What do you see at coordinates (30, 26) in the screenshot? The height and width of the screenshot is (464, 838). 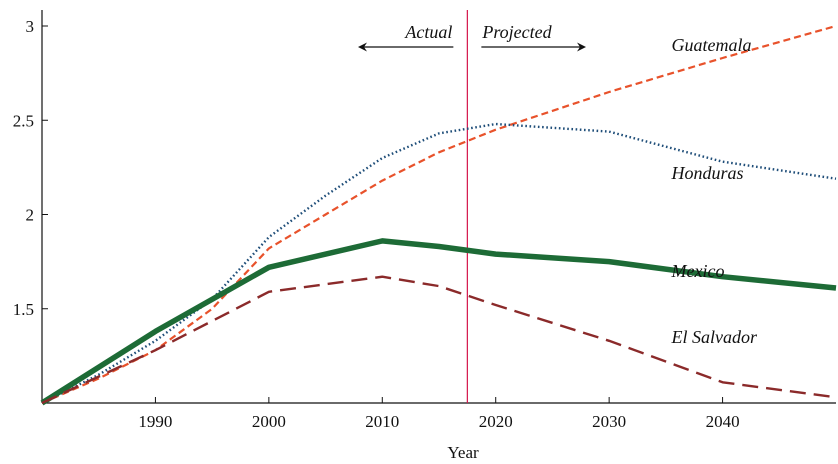 I see `y-tick-label: 3` at bounding box center [30, 26].